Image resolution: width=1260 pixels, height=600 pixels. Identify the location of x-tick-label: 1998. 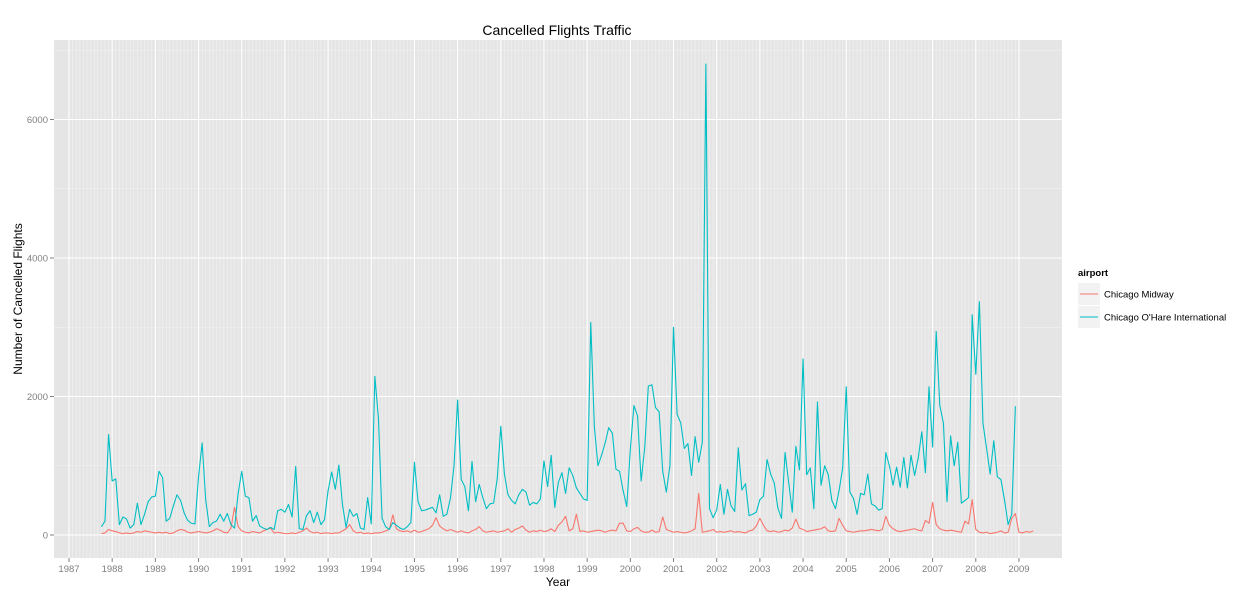
(543, 569).